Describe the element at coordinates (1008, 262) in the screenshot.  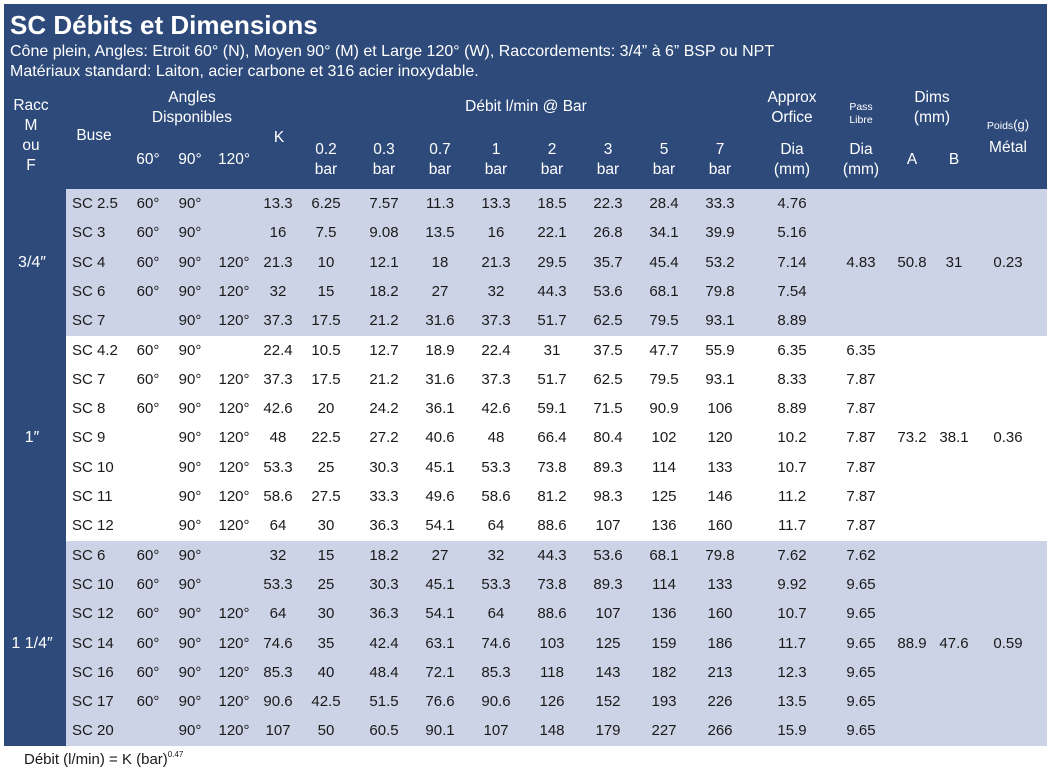
I see `poids-cell: 0.23` at that location.